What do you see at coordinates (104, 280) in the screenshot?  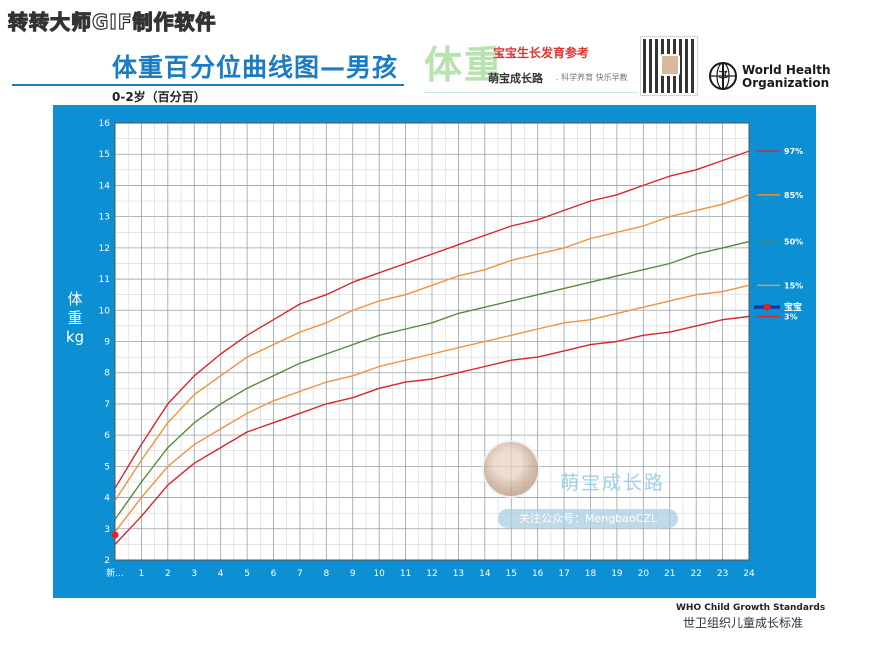 I see `y-tick-label: 11` at bounding box center [104, 280].